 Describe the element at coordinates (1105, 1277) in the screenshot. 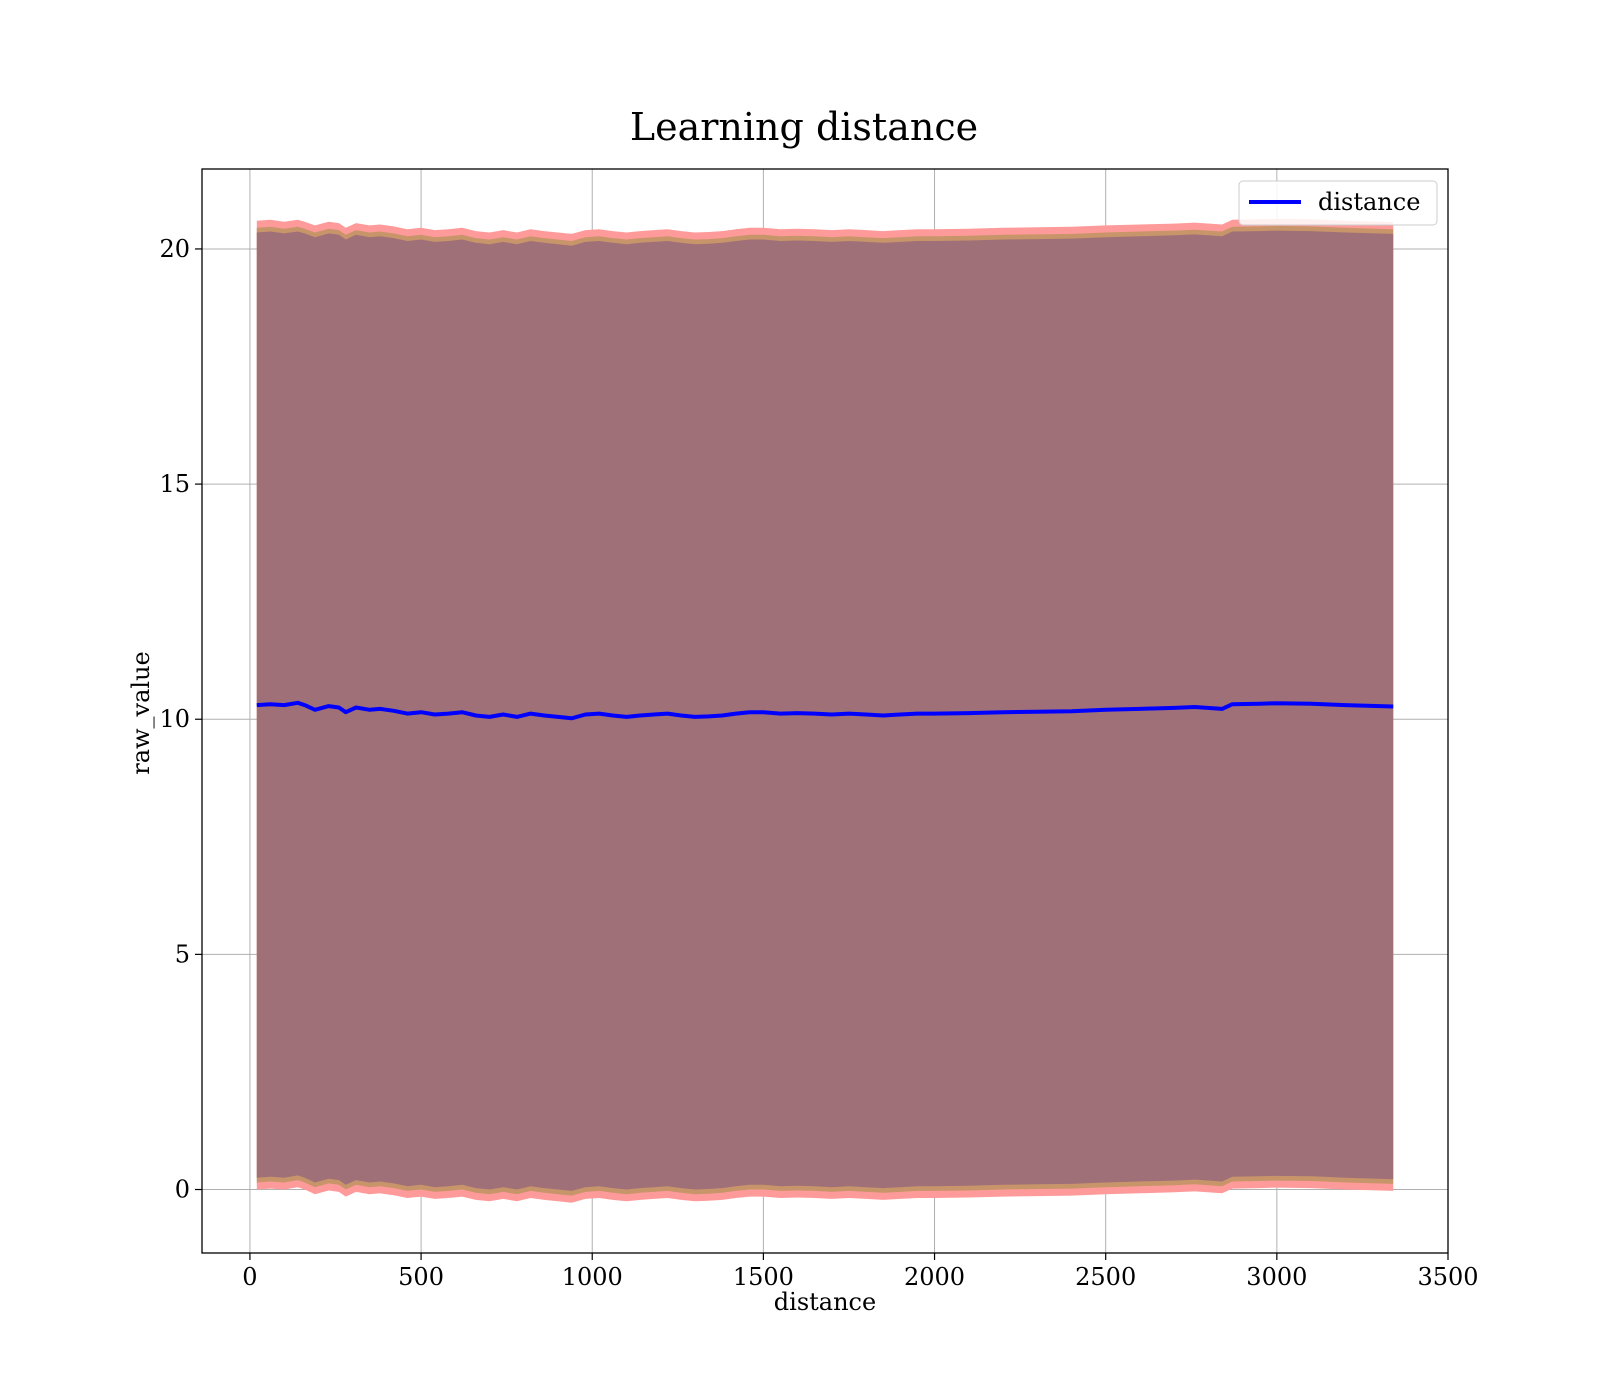

I see `x-tick-label: 2500` at that location.